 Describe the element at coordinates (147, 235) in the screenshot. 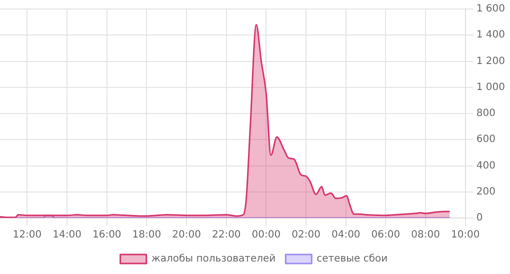

I see `x-tick-label: 18:00` at that location.